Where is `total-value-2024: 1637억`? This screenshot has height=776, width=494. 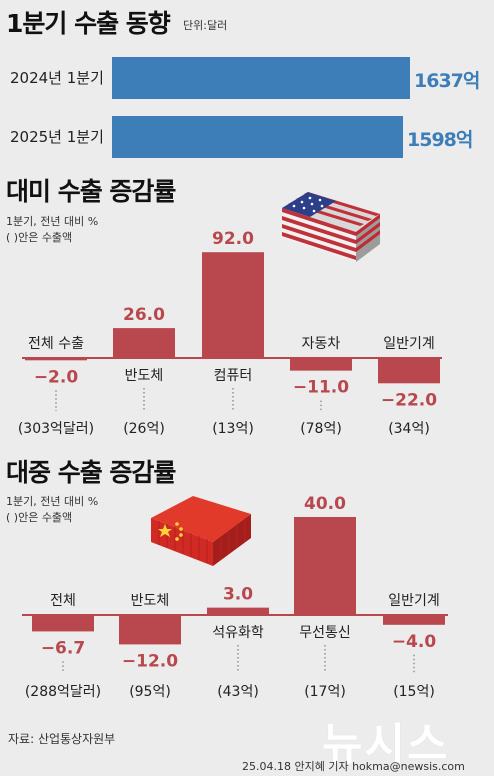 total-value-2024: 1637억 is located at coordinates (447, 81).